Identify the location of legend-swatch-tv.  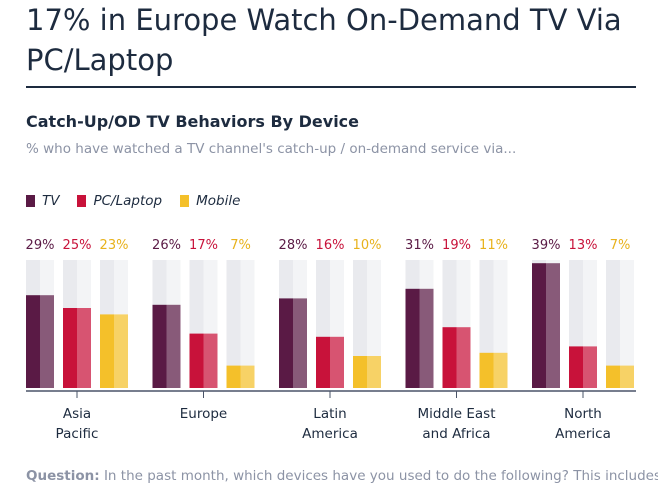
(30, 201).